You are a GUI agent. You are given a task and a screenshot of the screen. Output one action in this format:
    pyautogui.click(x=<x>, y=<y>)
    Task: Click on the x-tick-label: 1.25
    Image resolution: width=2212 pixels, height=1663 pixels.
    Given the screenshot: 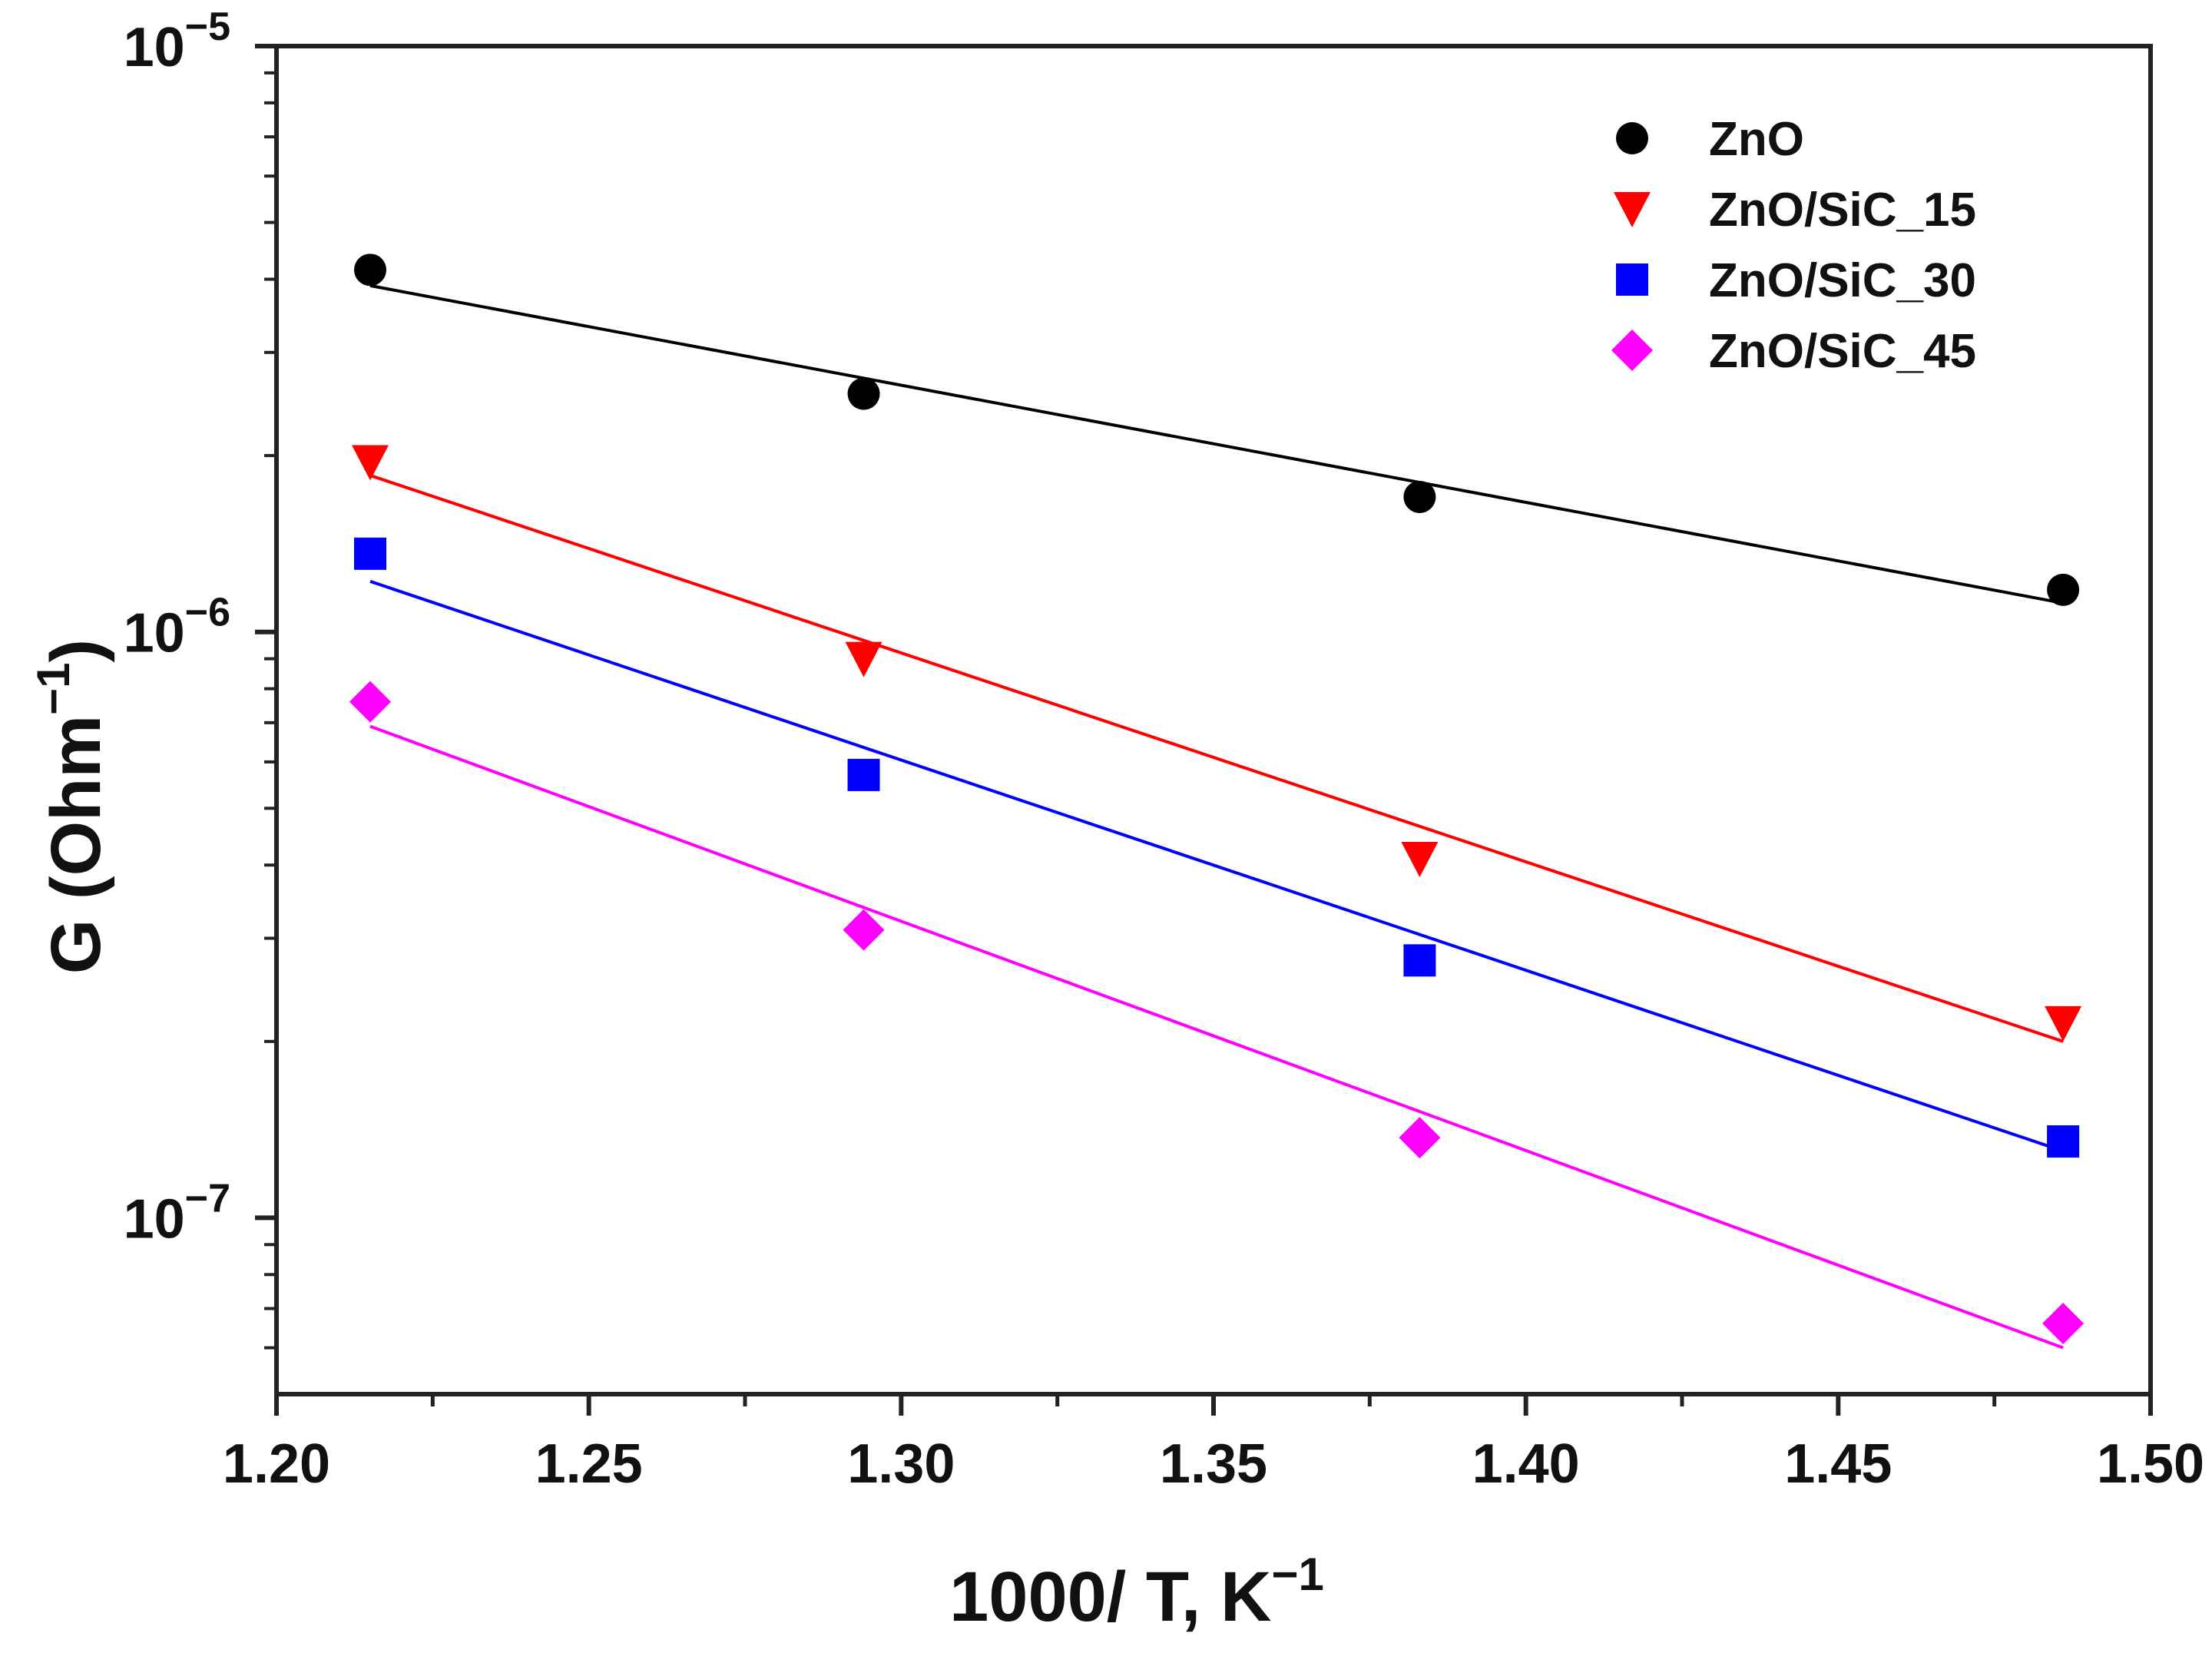 What is the action you would take?
    pyautogui.click(x=589, y=1464)
    